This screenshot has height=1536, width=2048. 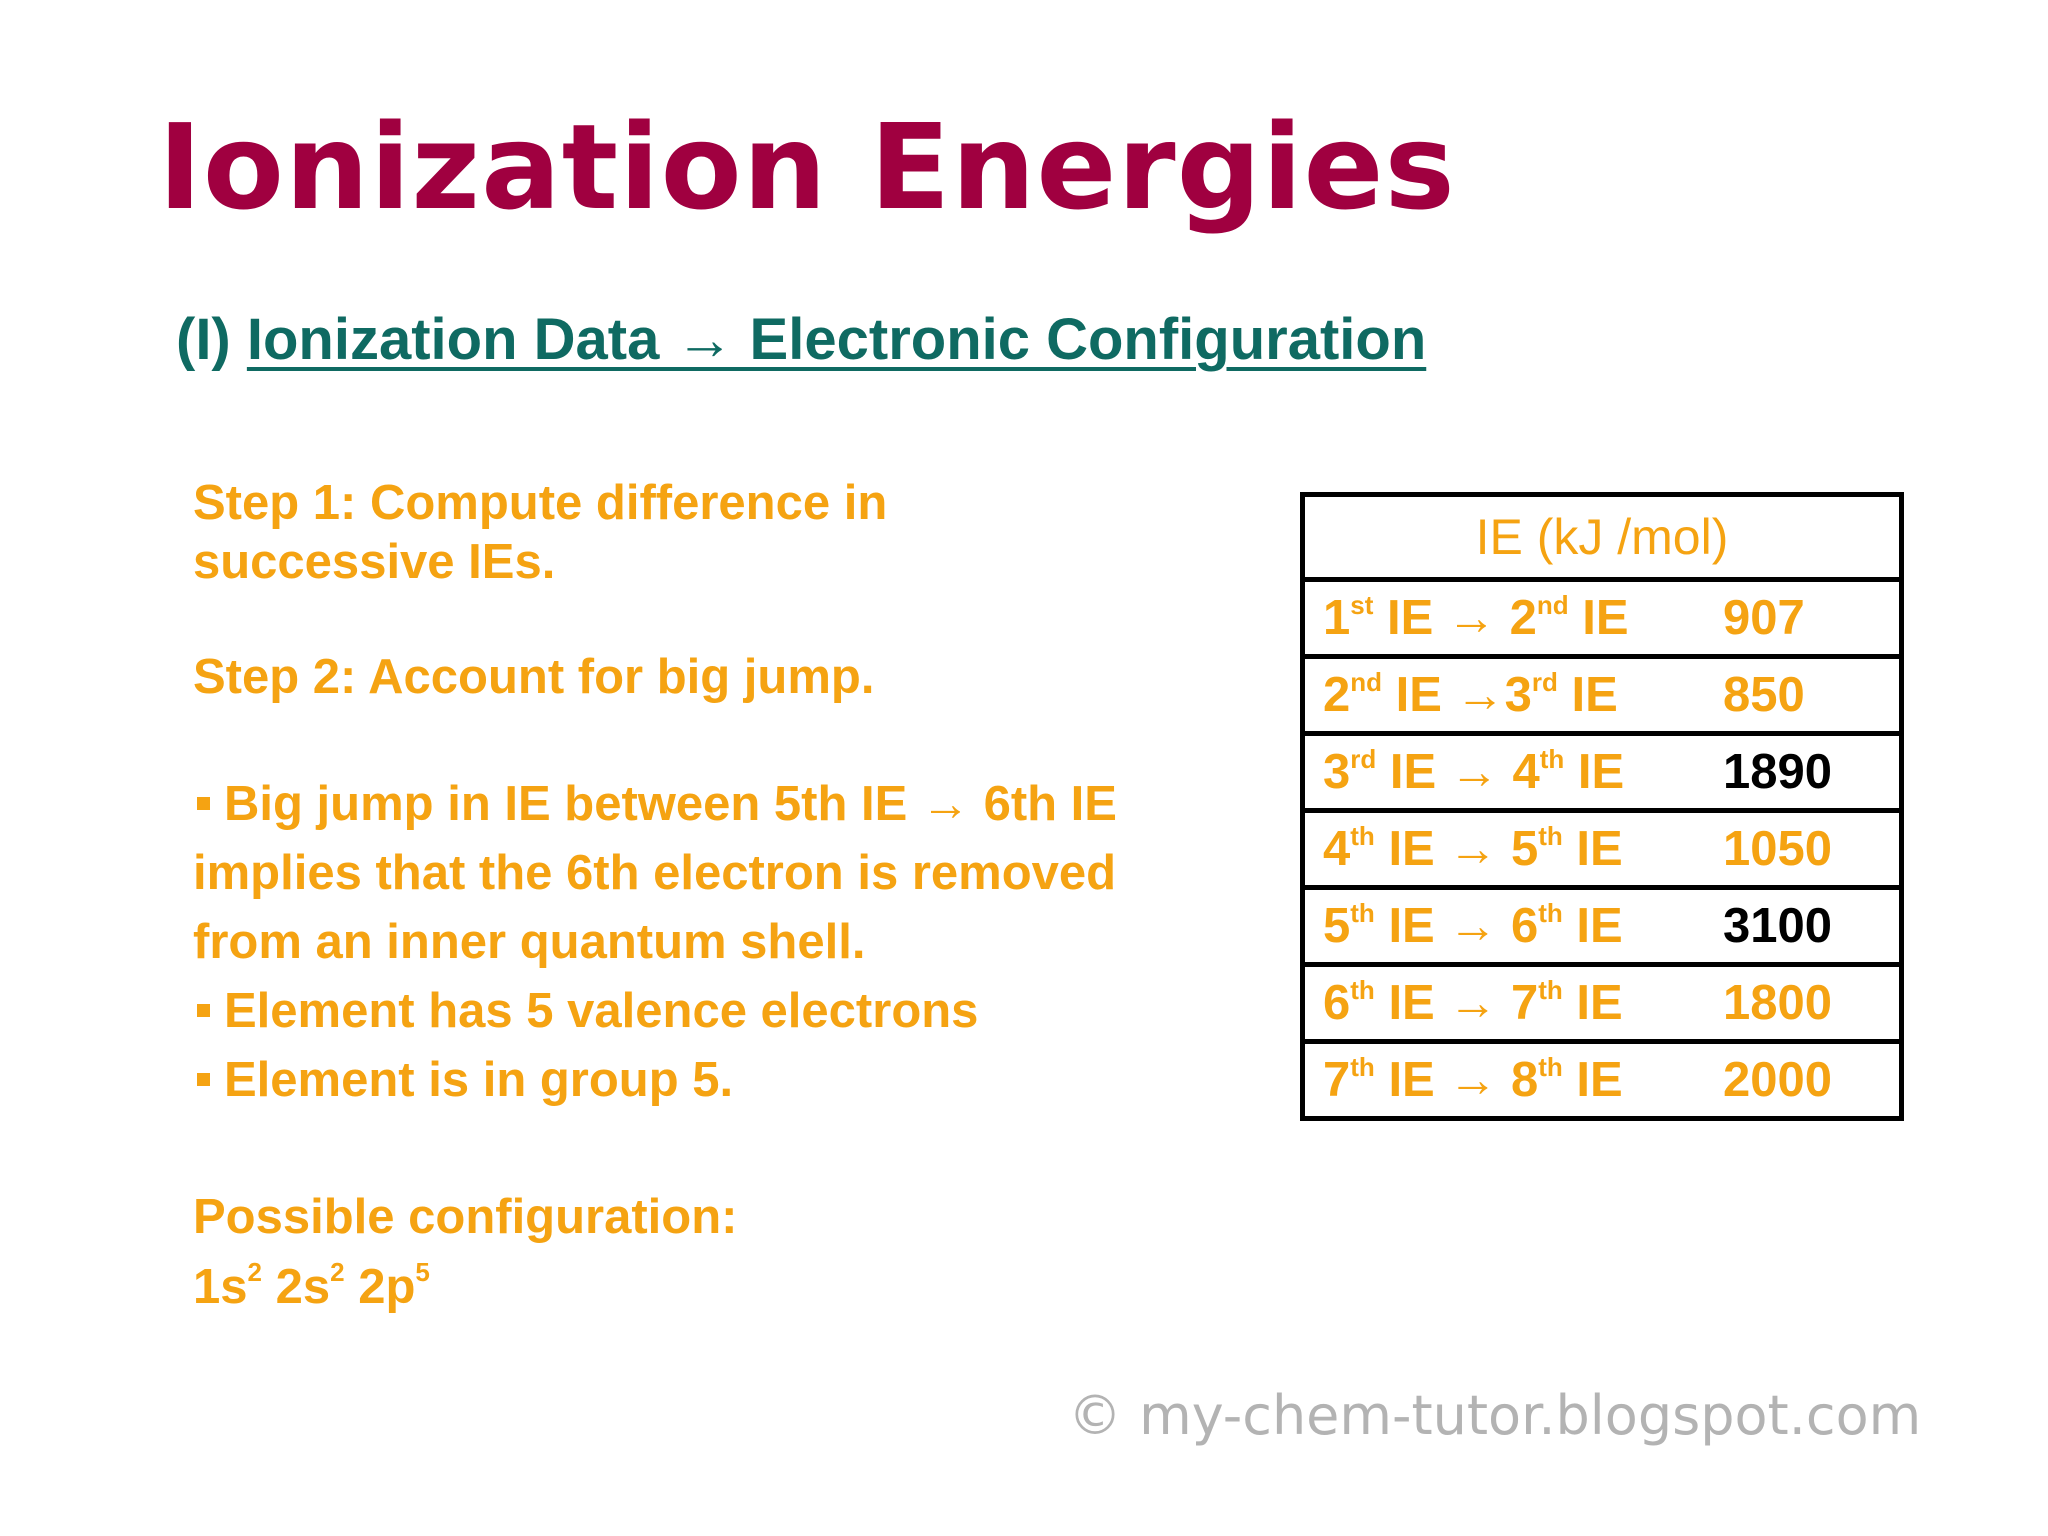 What do you see at coordinates (203, 339) in the screenshot?
I see `section-number: (I)` at bounding box center [203, 339].